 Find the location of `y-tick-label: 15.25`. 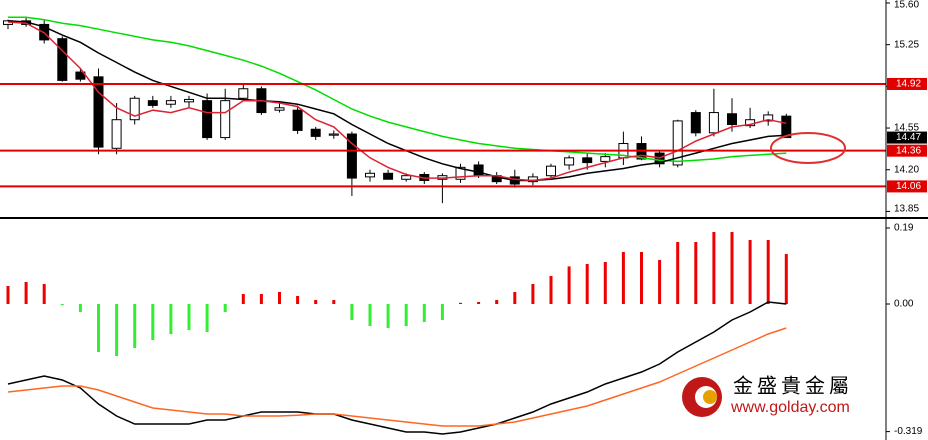

y-tick-label: 15.25 is located at coordinates (906, 44).